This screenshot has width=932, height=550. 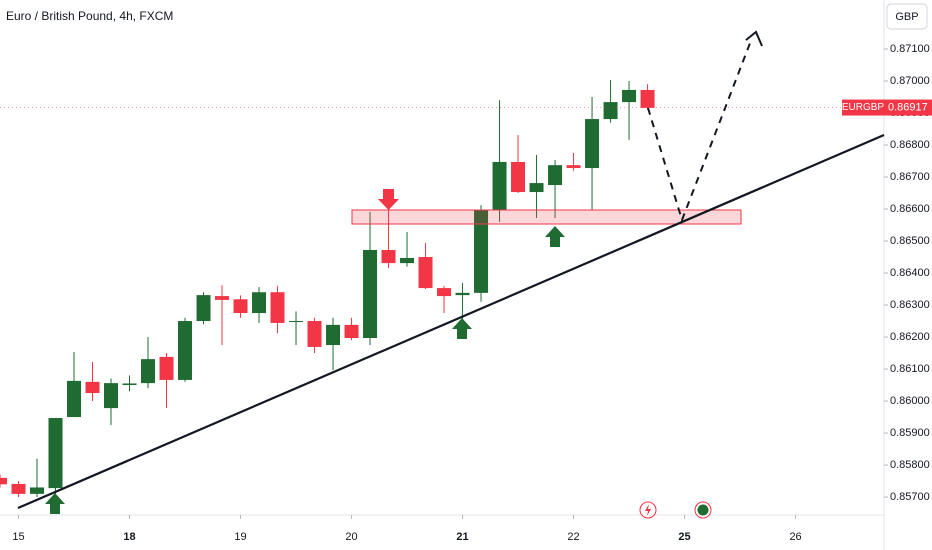 What do you see at coordinates (351, 537) in the screenshot?
I see `x-tick-label: 20` at bounding box center [351, 537].